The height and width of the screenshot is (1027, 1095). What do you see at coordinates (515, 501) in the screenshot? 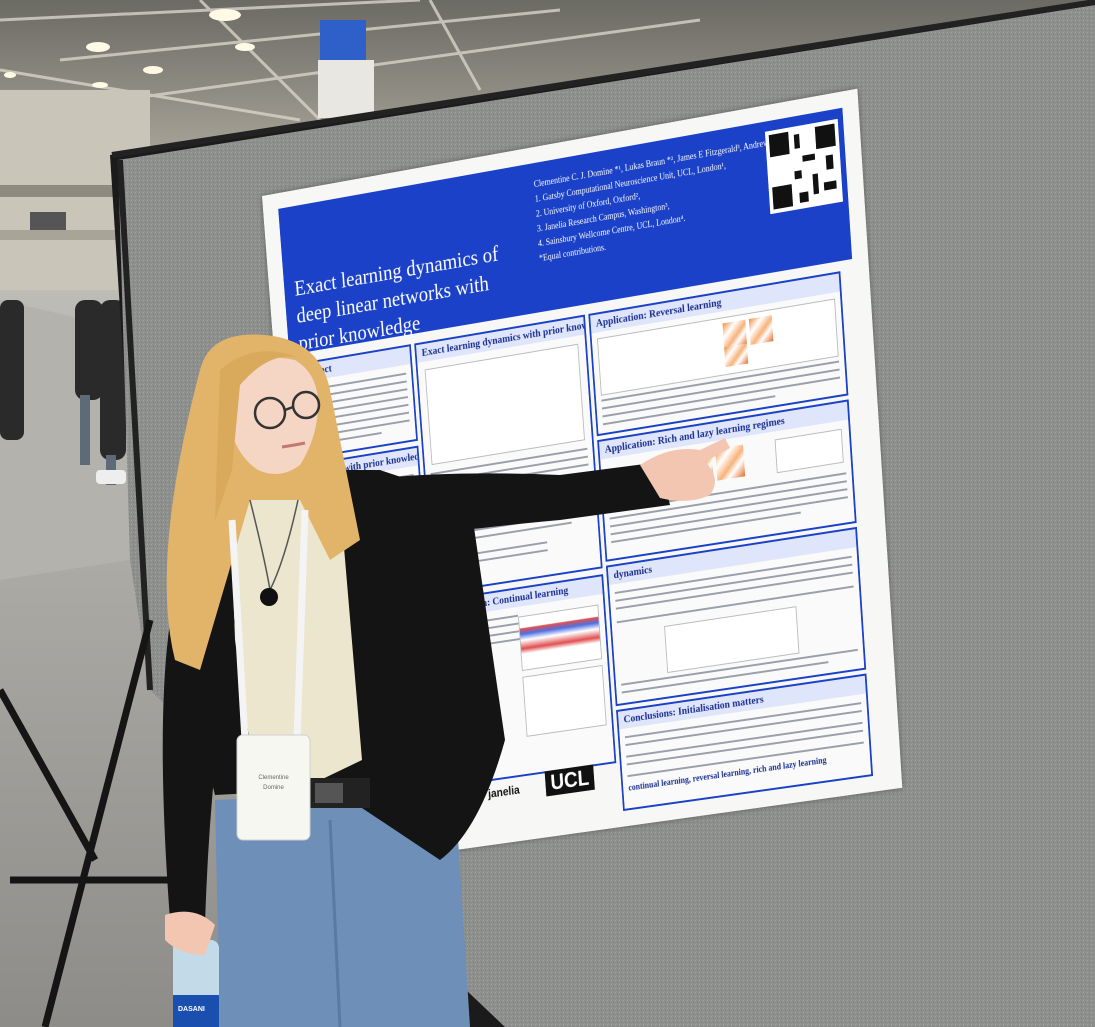
I see `pointing-arm` at bounding box center [515, 501].